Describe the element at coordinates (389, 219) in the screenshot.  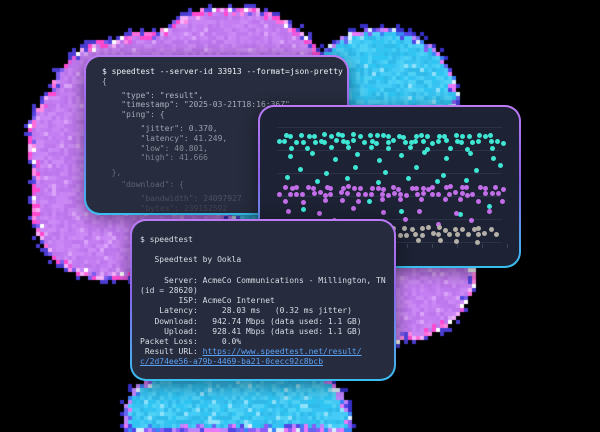
I see `chart-gridline` at that location.